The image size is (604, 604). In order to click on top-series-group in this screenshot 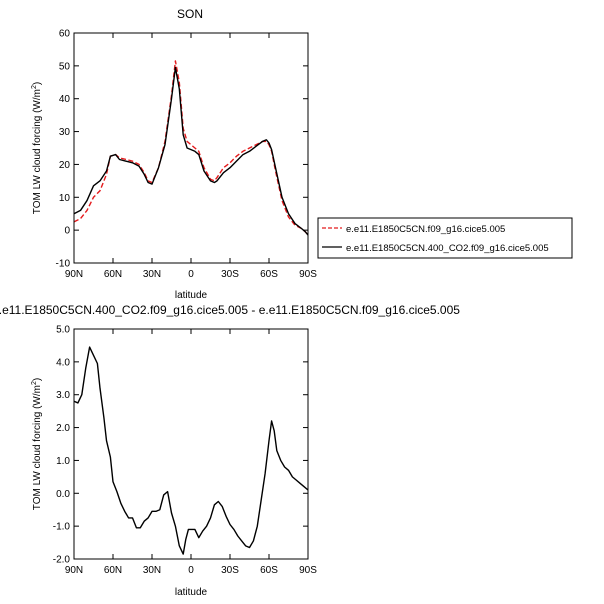, I will do `click(191, 148)`.